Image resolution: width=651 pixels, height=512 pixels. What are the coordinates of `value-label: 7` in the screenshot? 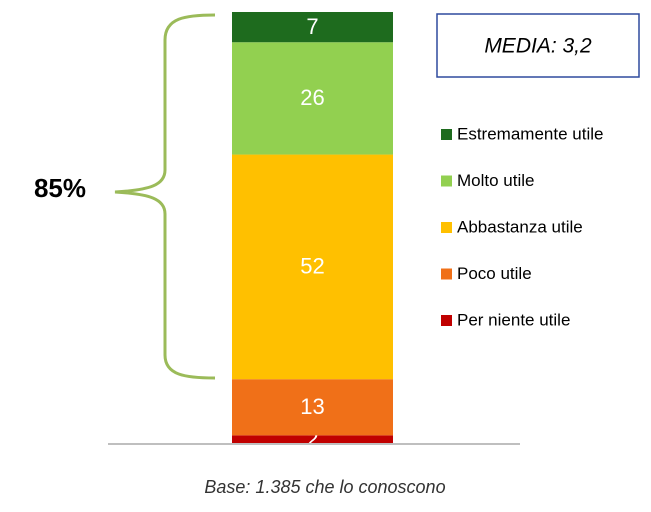 It's located at (312, 26).